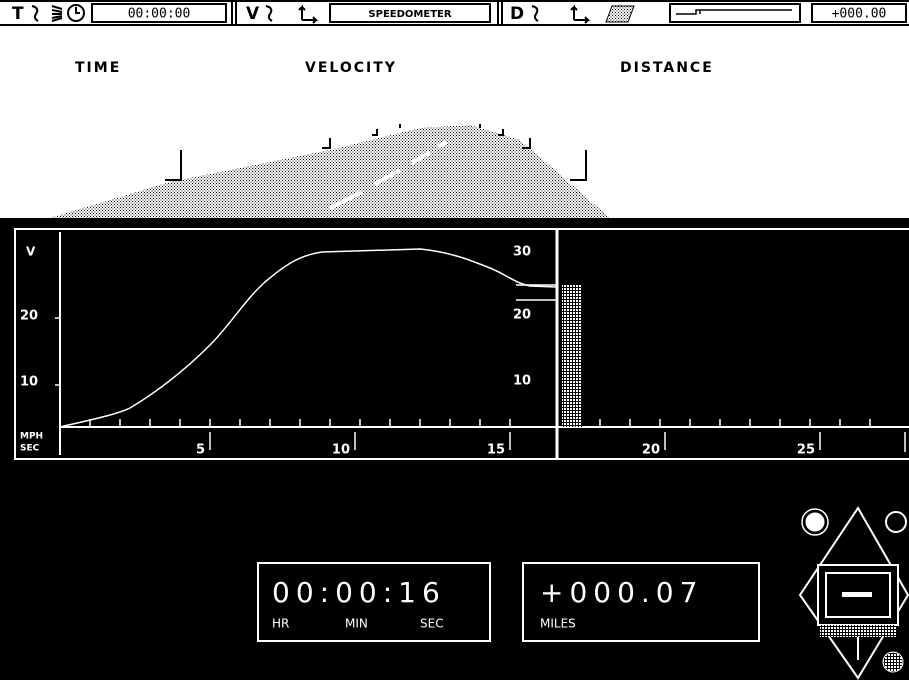  Describe the element at coordinates (522, 381) in the screenshot. I see `y2-tick-label: 10` at that location.